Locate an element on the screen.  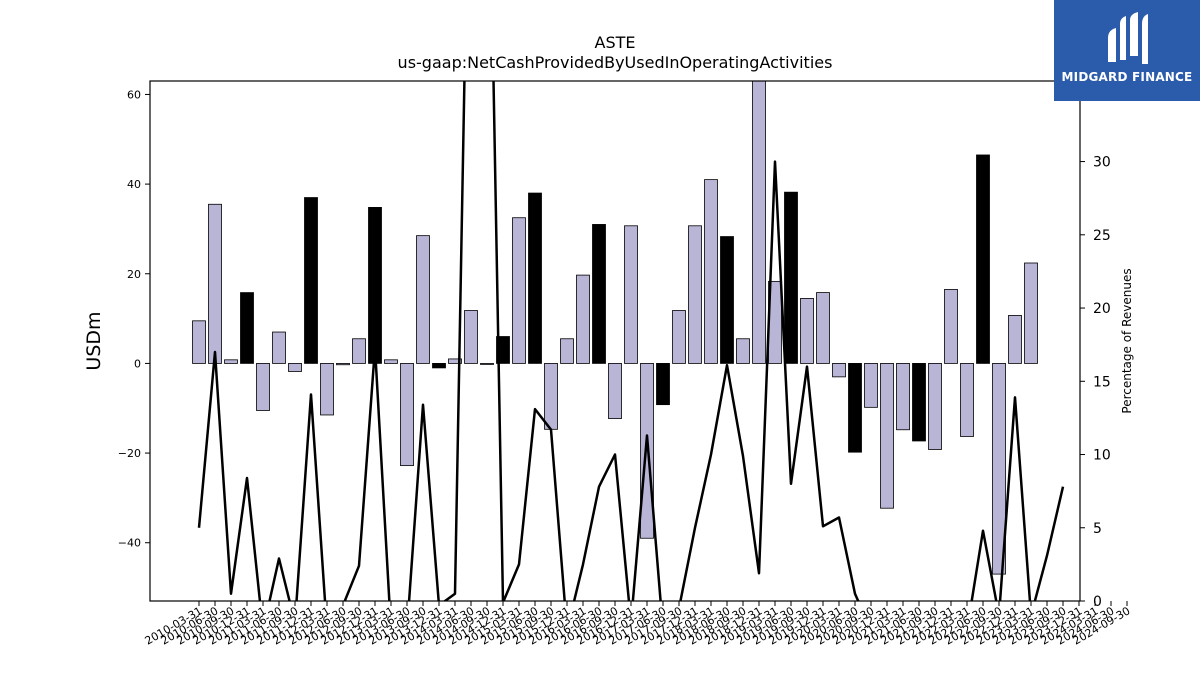
y-tick-label-3: 20 is located at coordinates (134, 274).